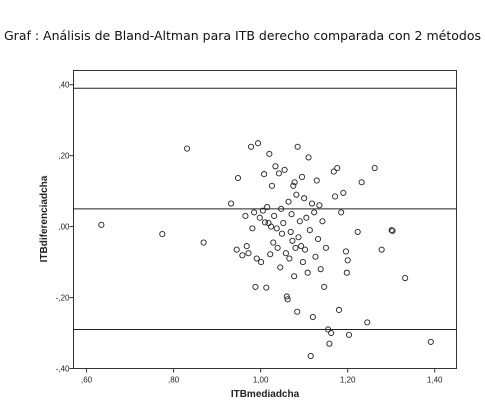 The image size is (485, 417). What do you see at coordinates (435, 380) in the screenshot?
I see `x-tick-label: 1,40` at bounding box center [435, 380].